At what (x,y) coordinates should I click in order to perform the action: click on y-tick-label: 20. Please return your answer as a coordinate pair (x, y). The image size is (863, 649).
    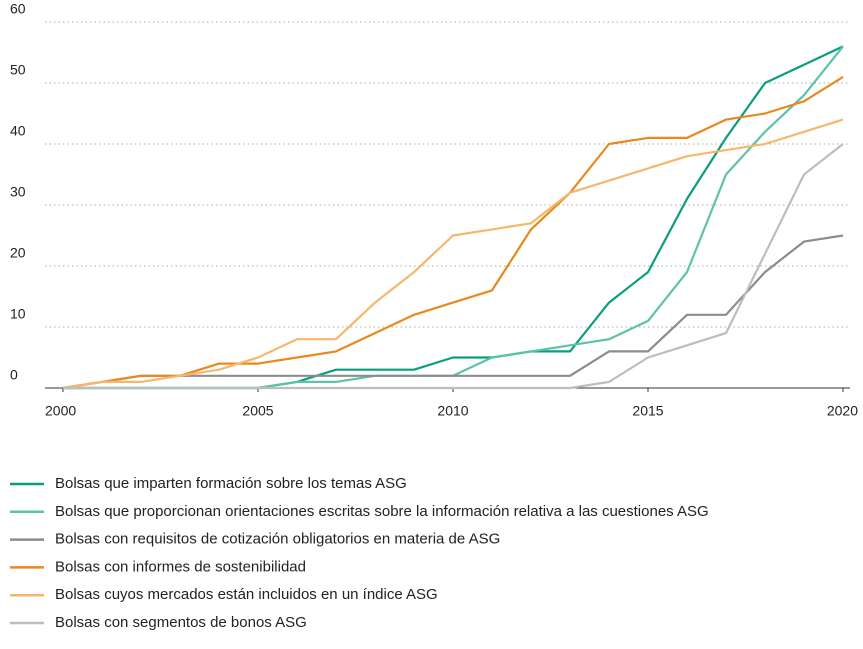
    Looking at the image, I should click on (18, 253).